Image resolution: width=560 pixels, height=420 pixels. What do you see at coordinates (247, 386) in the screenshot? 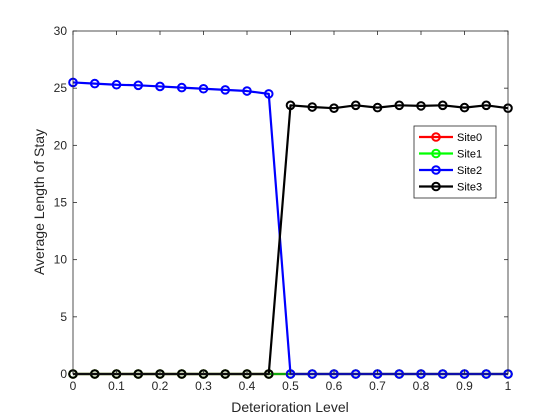
I see `x-tick-label: 0.4` at bounding box center [247, 386].